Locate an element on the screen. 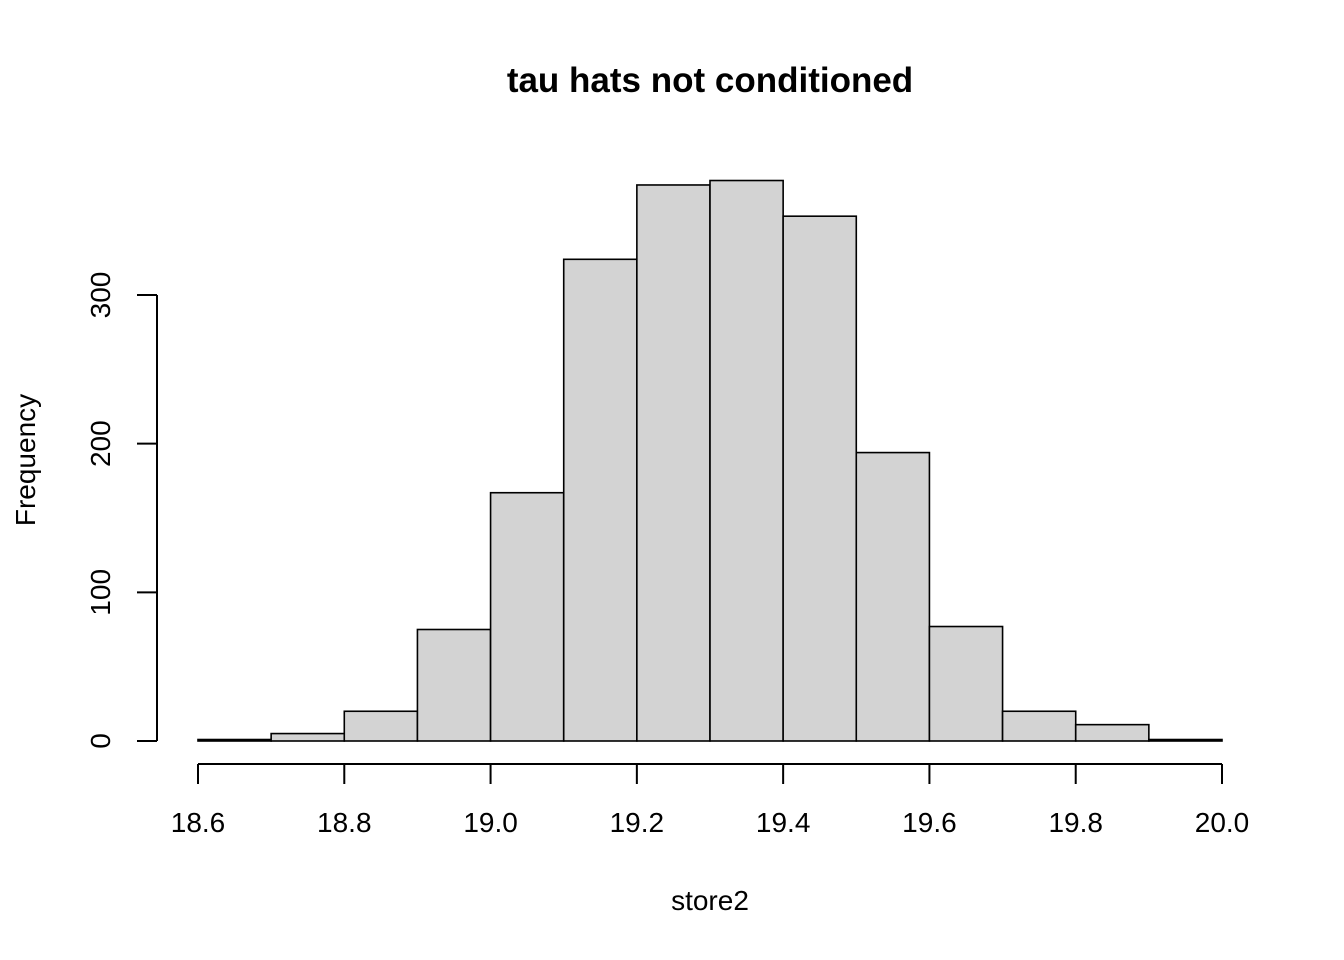 This screenshot has width=1344, height=960. x-tick-label: 19.2 is located at coordinates (637, 822).